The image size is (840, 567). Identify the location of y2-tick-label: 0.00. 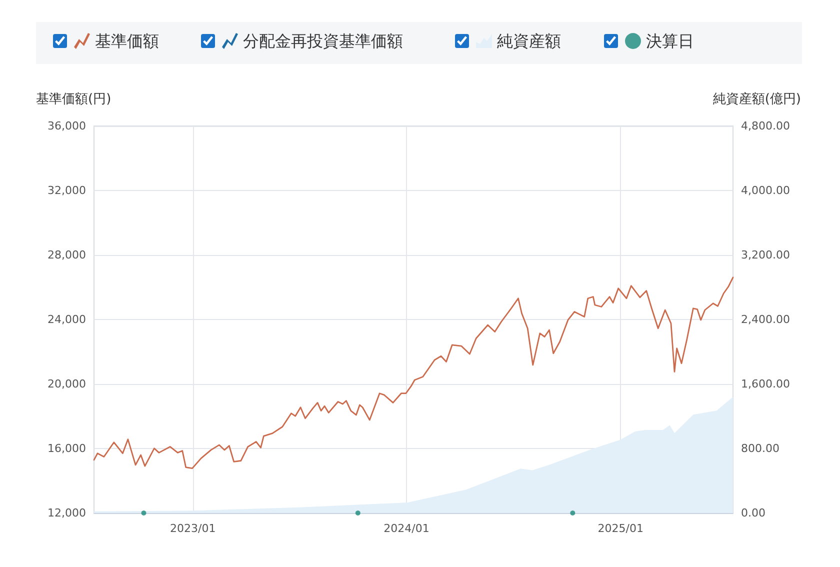
(753, 513).